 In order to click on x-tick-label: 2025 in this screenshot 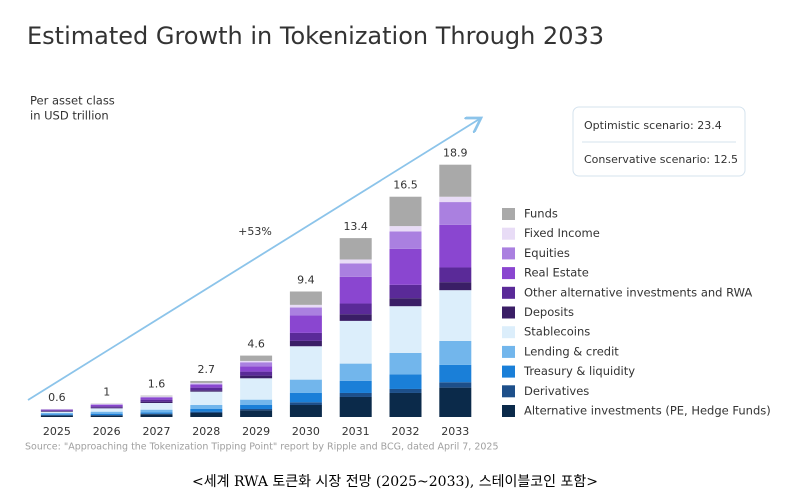, I will do `click(57, 431)`.